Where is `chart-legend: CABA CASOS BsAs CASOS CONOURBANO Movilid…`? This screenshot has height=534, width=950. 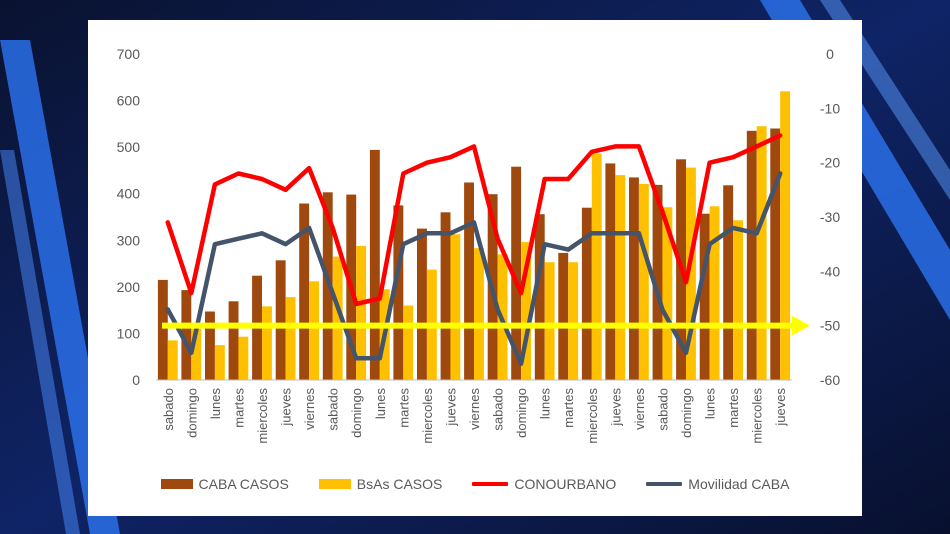 chart-legend: CABA CASOS BsAs CASOS CONOURBANO Movilid… is located at coordinates (475, 484).